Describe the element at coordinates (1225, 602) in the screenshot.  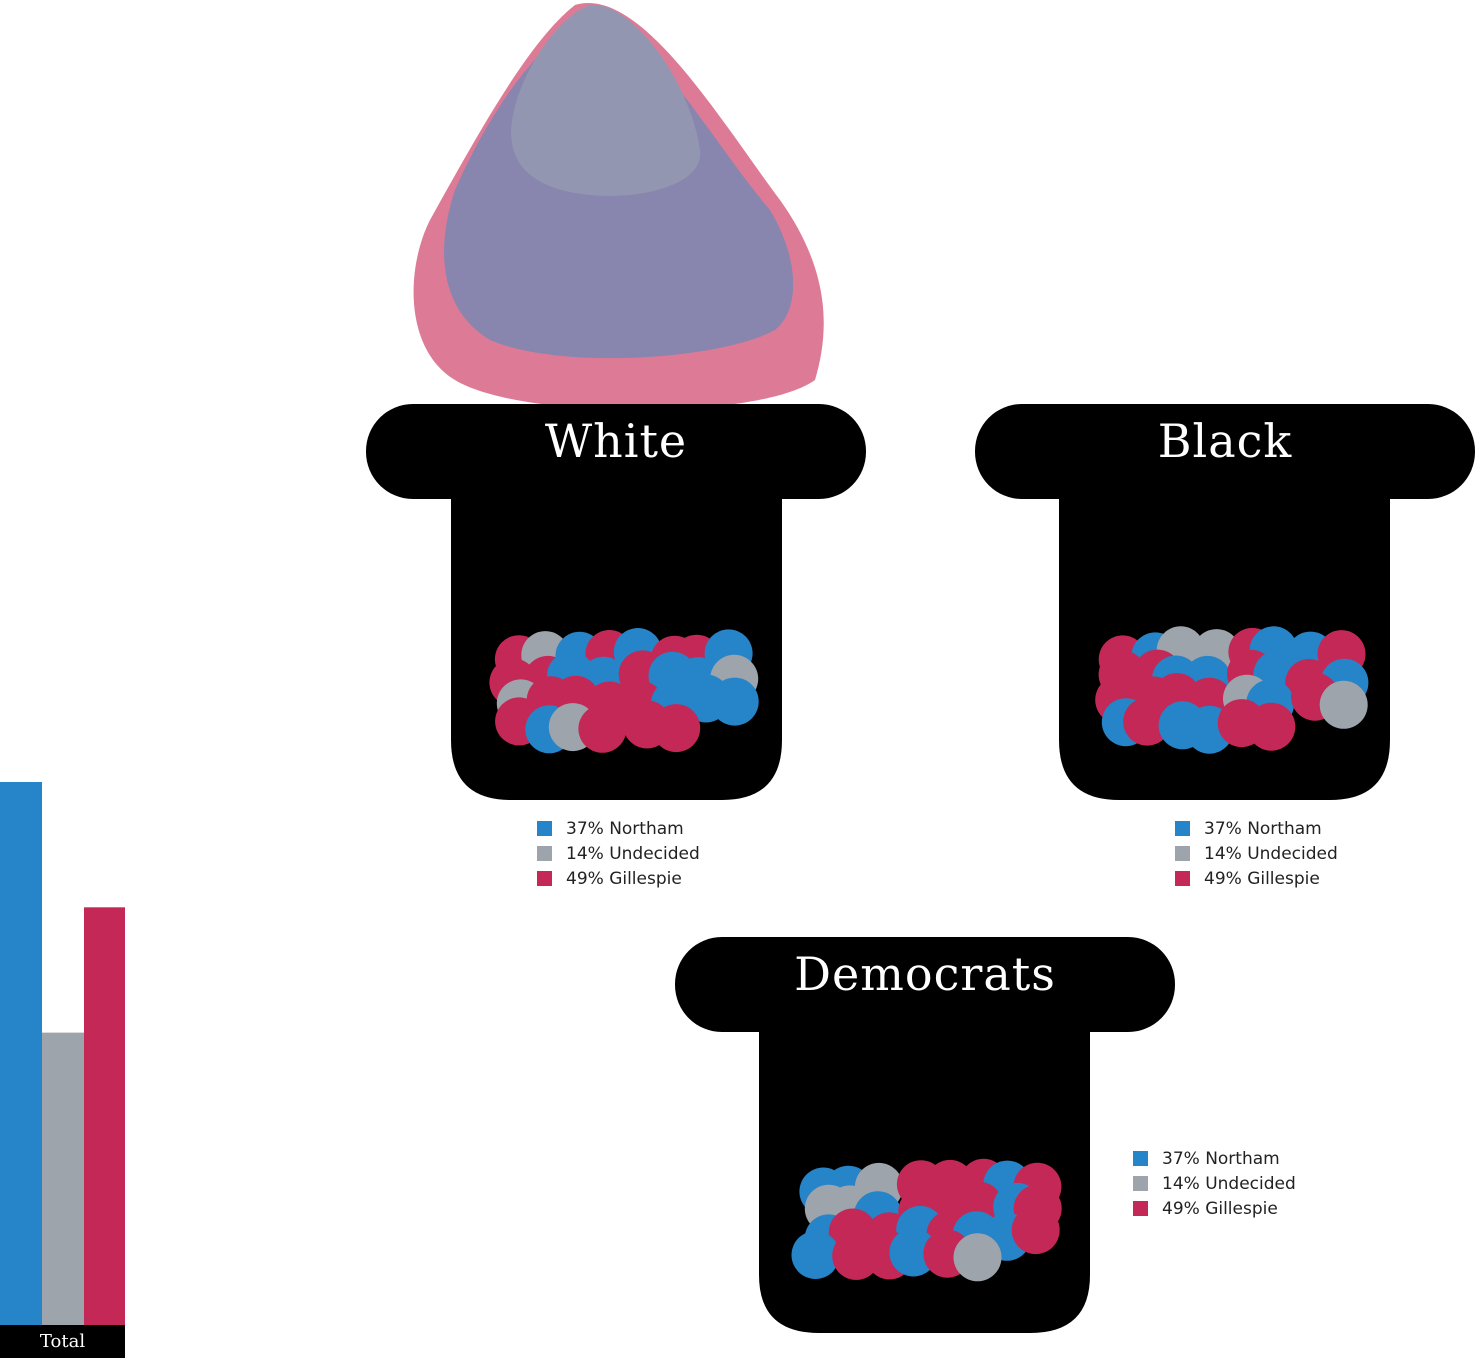
I see `hat-black` at that location.